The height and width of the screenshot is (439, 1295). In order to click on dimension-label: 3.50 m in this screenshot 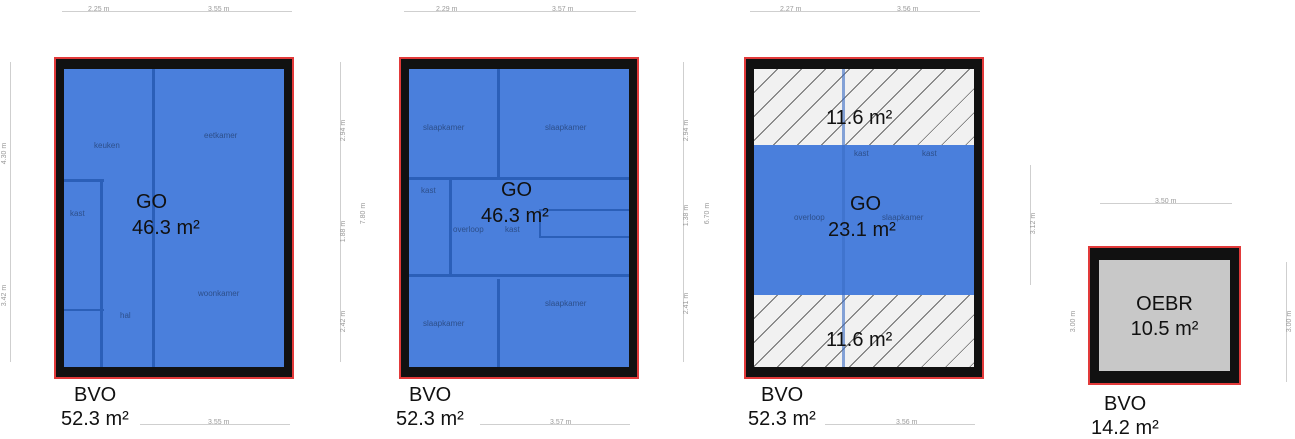, I will do `click(1166, 201)`.